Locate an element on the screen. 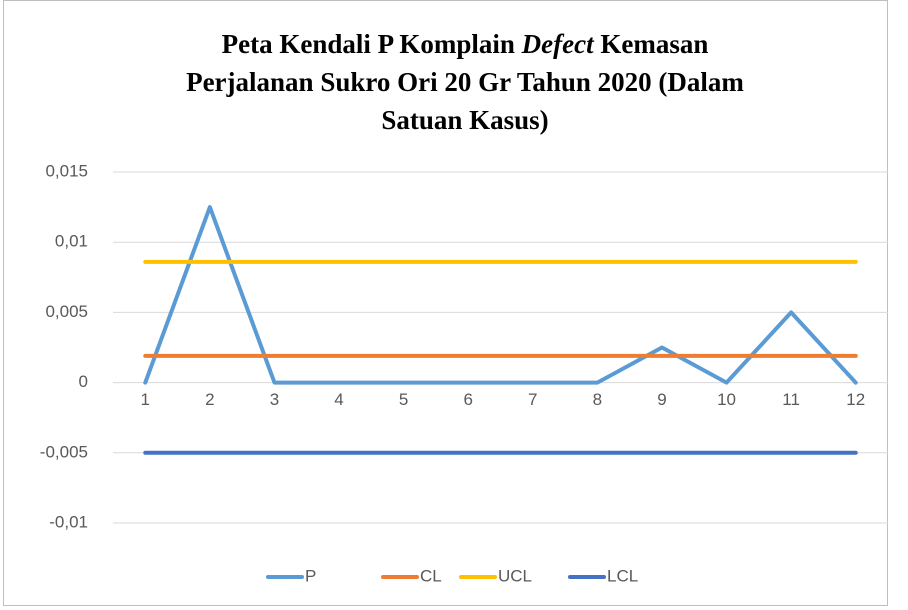  x-tick-label: 4 is located at coordinates (338, 399).